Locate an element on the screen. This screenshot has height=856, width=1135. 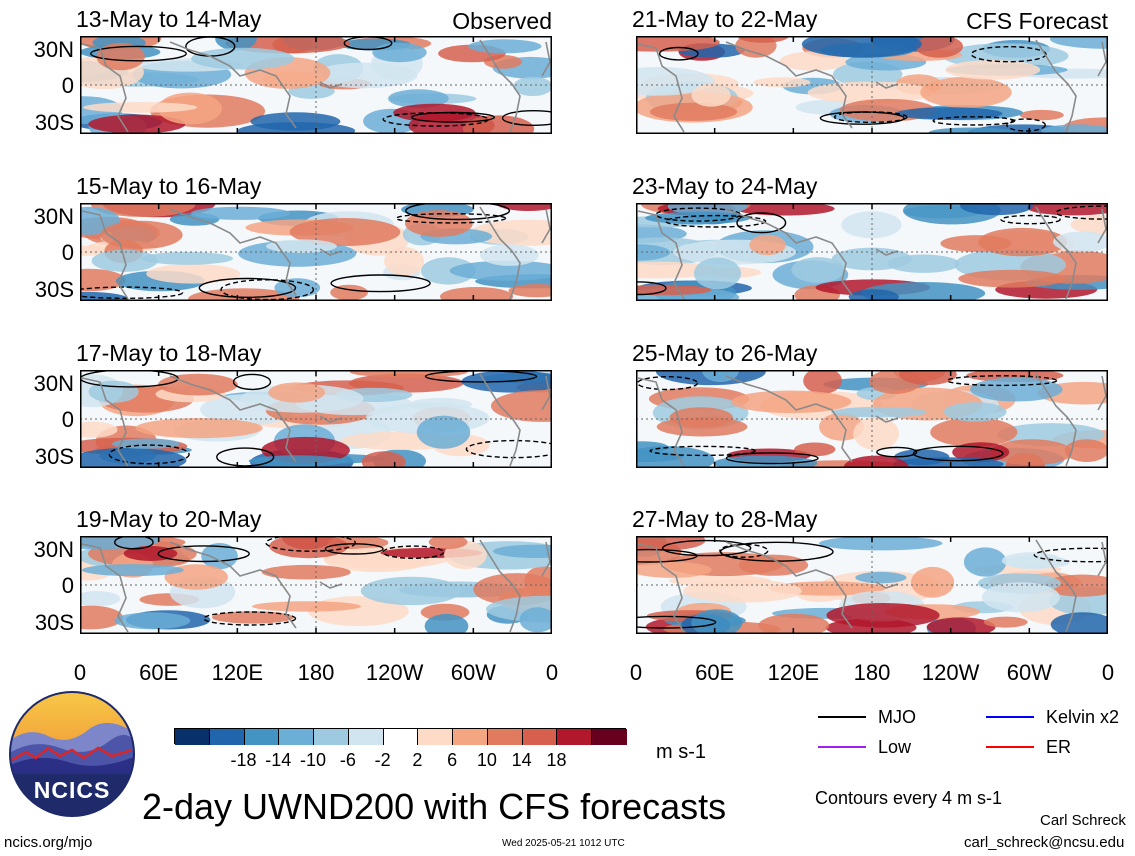
colorbar-tick-label: -14 is located at coordinates (278, 760).